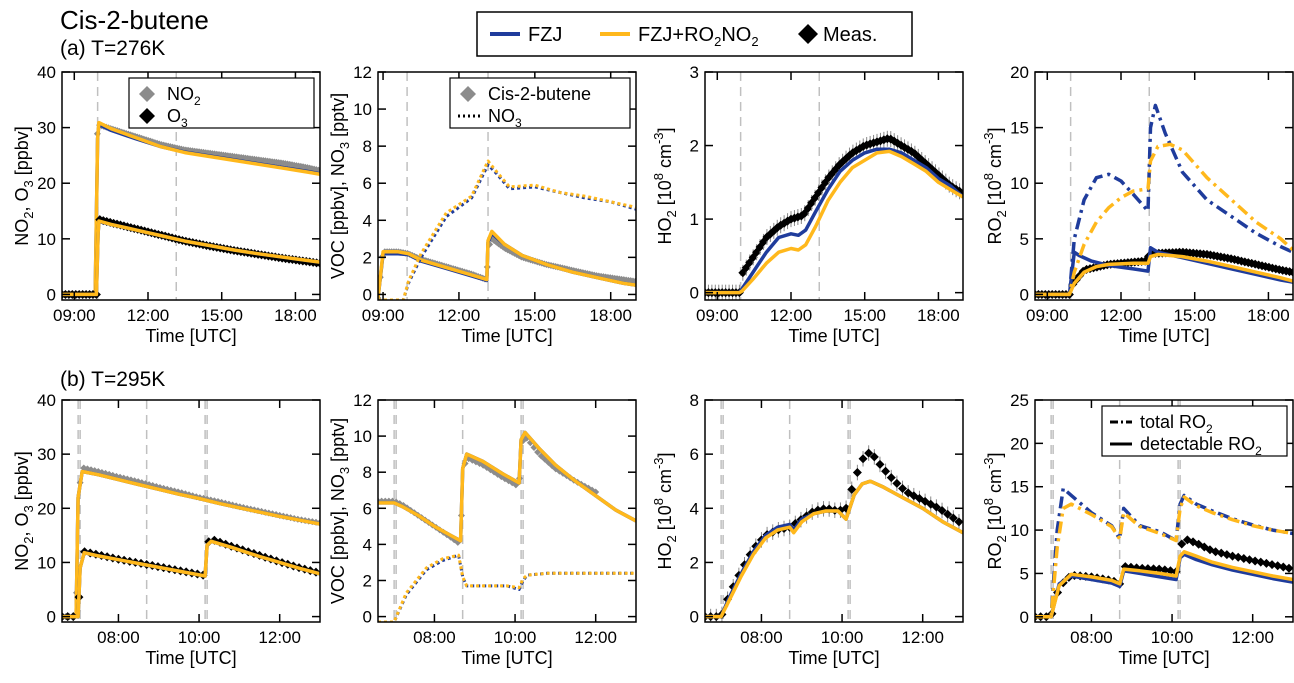 This screenshot has height=683, width=1294. What do you see at coordinates (698, 36) in the screenshot?
I see `legend-fzj-rono2-label: FZJ+RO2NO2` at bounding box center [698, 36].